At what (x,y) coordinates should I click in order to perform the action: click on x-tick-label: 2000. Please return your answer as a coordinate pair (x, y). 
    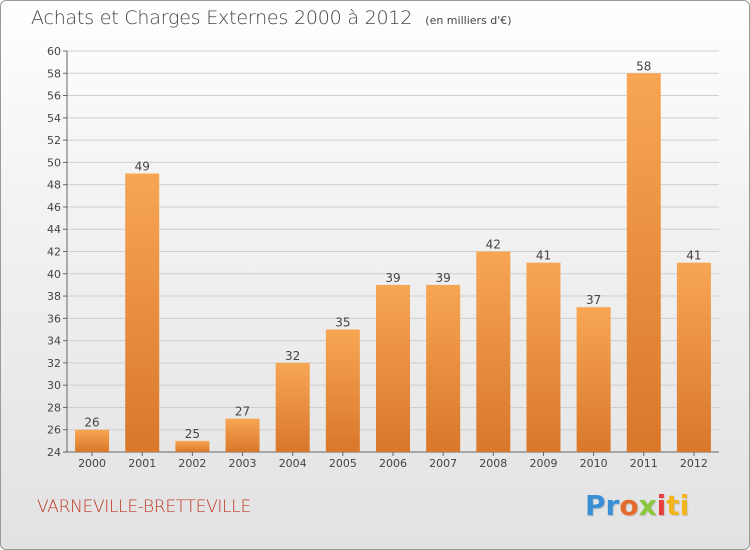
    Looking at the image, I should click on (92, 463).